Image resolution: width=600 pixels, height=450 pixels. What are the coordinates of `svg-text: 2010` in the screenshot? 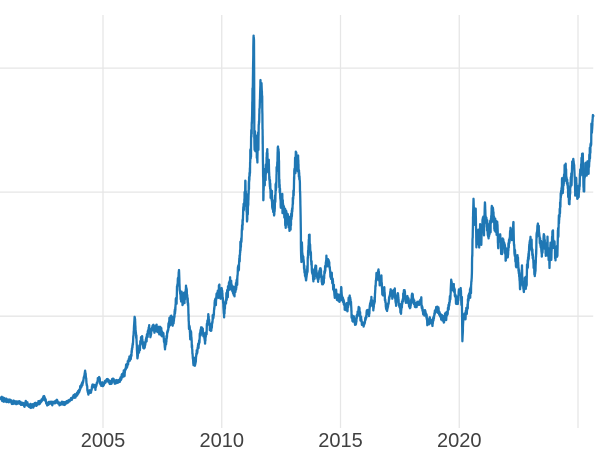 It's located at (222, 440).